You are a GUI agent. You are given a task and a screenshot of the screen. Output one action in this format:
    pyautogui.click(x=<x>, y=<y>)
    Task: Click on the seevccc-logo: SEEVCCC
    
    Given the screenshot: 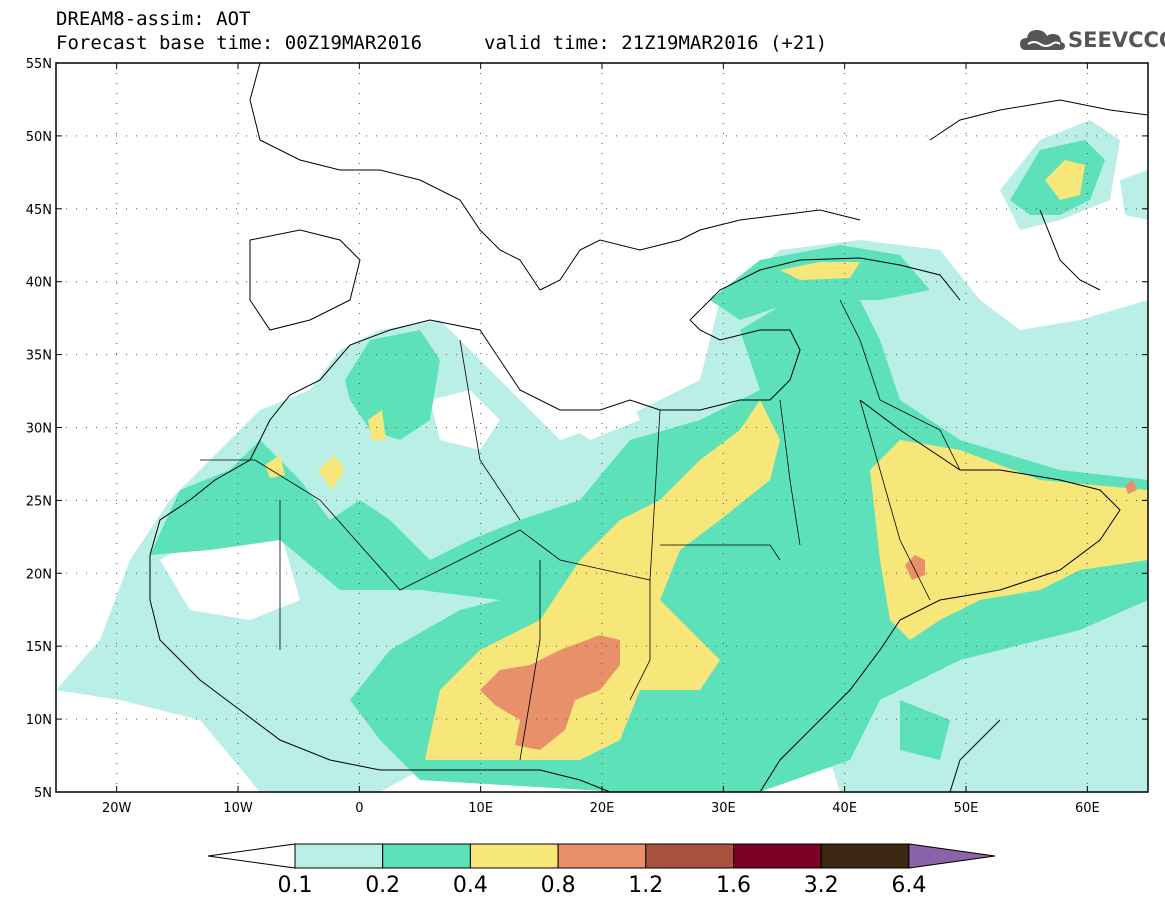 What is the action you would take?
    pyautogui.click(x=1091, y=40)
    